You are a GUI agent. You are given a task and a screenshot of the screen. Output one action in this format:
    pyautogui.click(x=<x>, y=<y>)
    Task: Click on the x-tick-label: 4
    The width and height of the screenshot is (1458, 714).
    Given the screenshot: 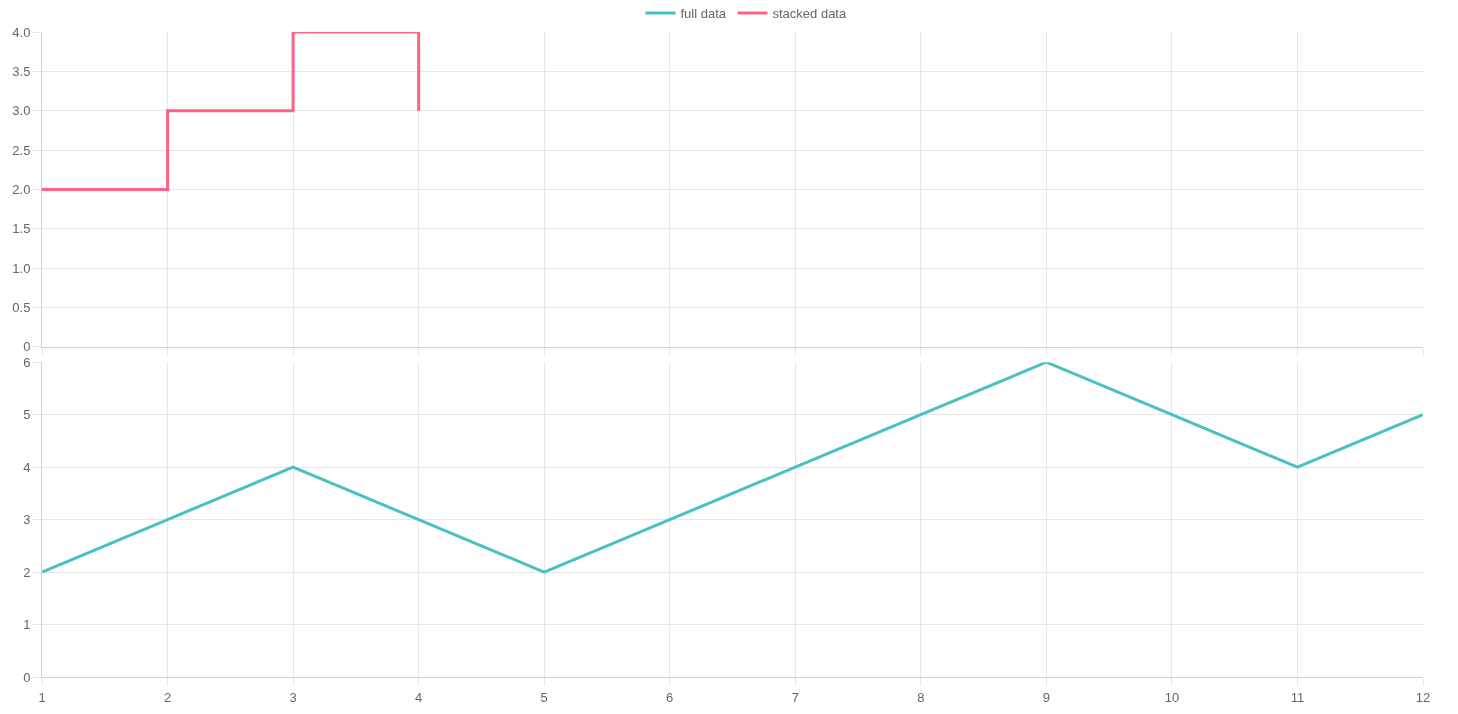 What is the action you would take?
    pyautogui.click(x=419, y=697)
    